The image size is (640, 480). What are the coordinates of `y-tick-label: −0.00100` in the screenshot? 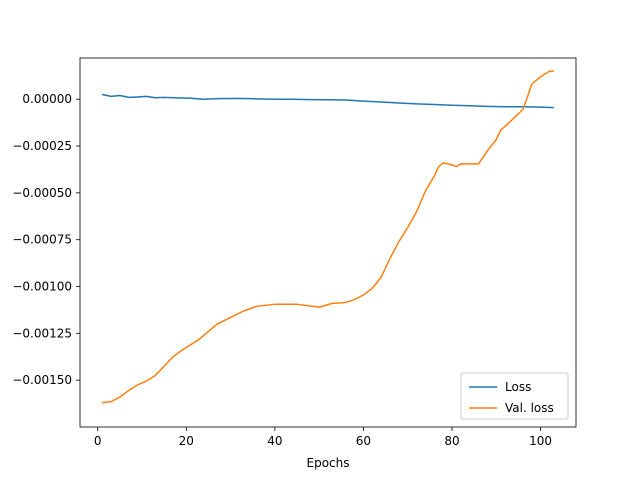 It's located at (42, 287).